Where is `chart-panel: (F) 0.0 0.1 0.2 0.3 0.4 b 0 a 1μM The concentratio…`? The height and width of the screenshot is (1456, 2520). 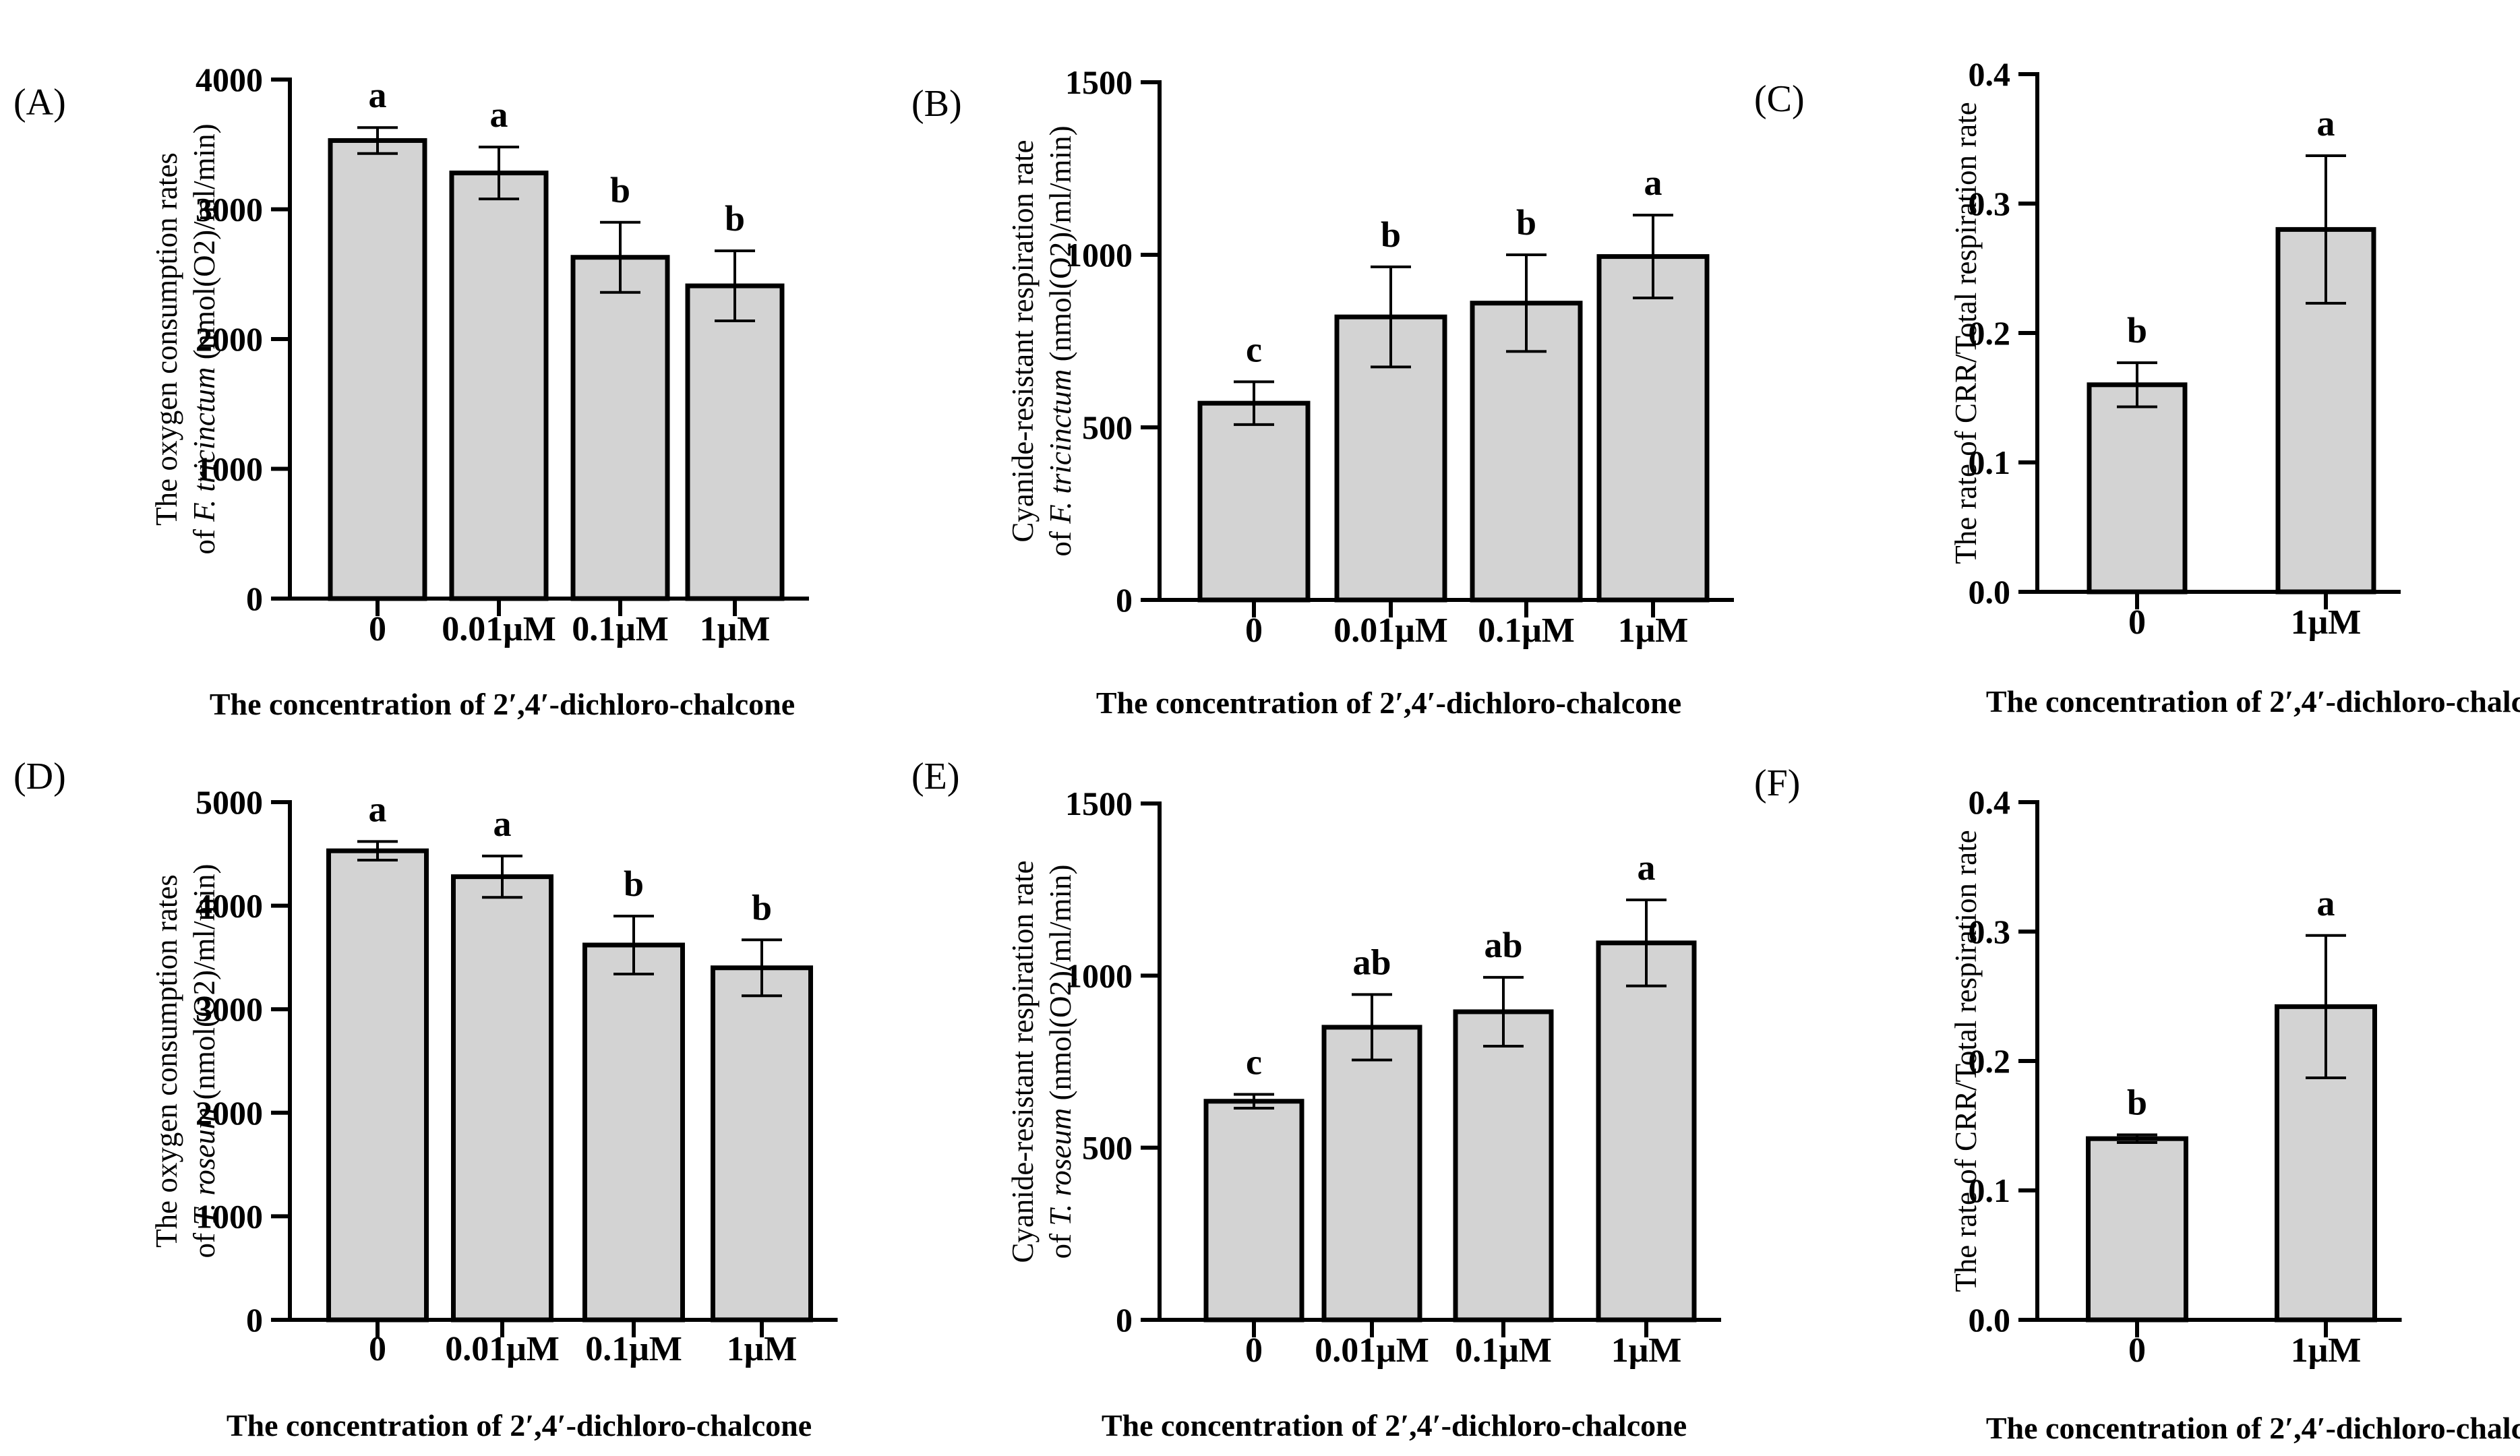 chart-panel: (F) 0.0 0.1 0.2 0.3 0.4 b 0 a 1μM The concentratio… is located at coordinates (2137, 1103).